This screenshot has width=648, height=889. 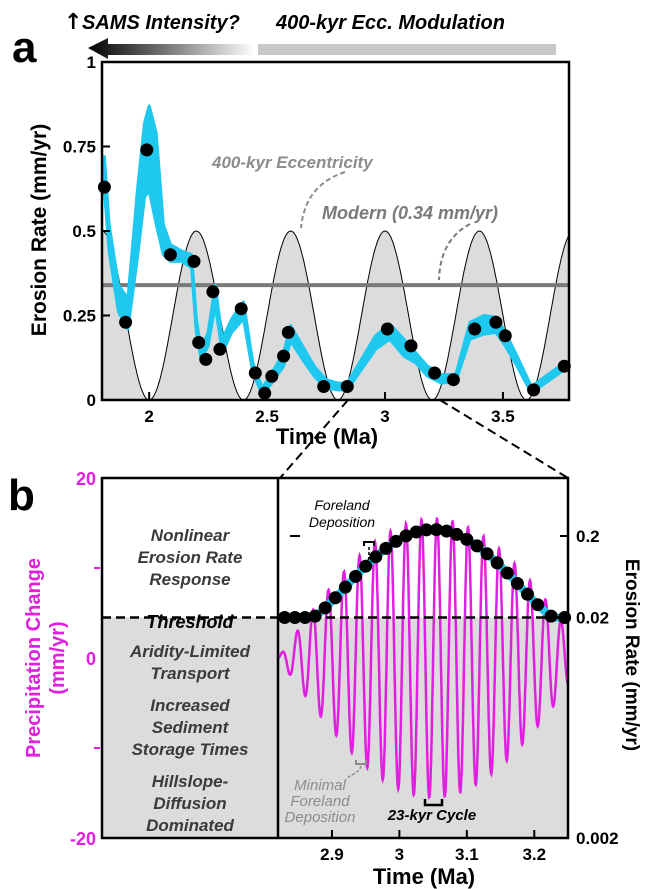 What do you see at coordinates (267, 416) in the screenshot?
I see `x-tick-label: 2.5` at bounding box center [267, 416].